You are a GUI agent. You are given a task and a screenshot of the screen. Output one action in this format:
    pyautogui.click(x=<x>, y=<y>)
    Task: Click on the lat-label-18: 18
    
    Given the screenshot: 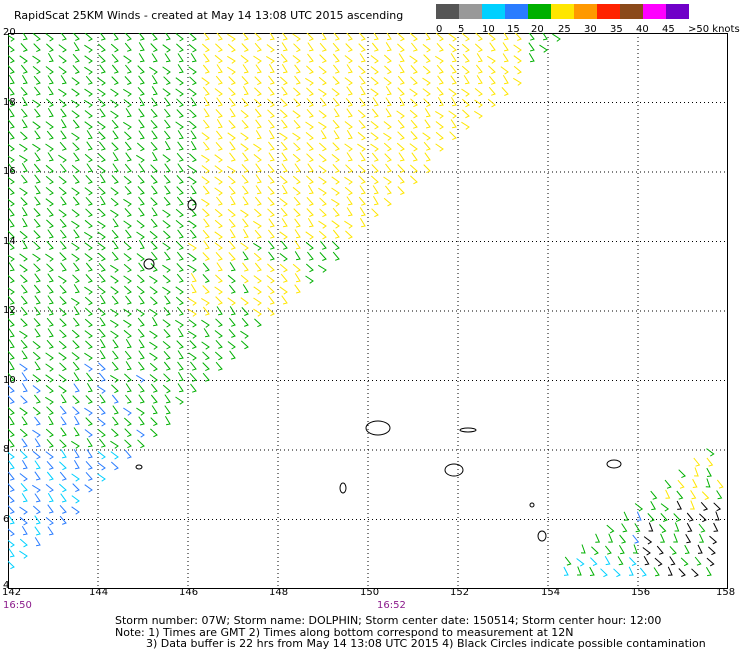 What is the action you would take?
    pyautogui.click(x=9, y=102)
    